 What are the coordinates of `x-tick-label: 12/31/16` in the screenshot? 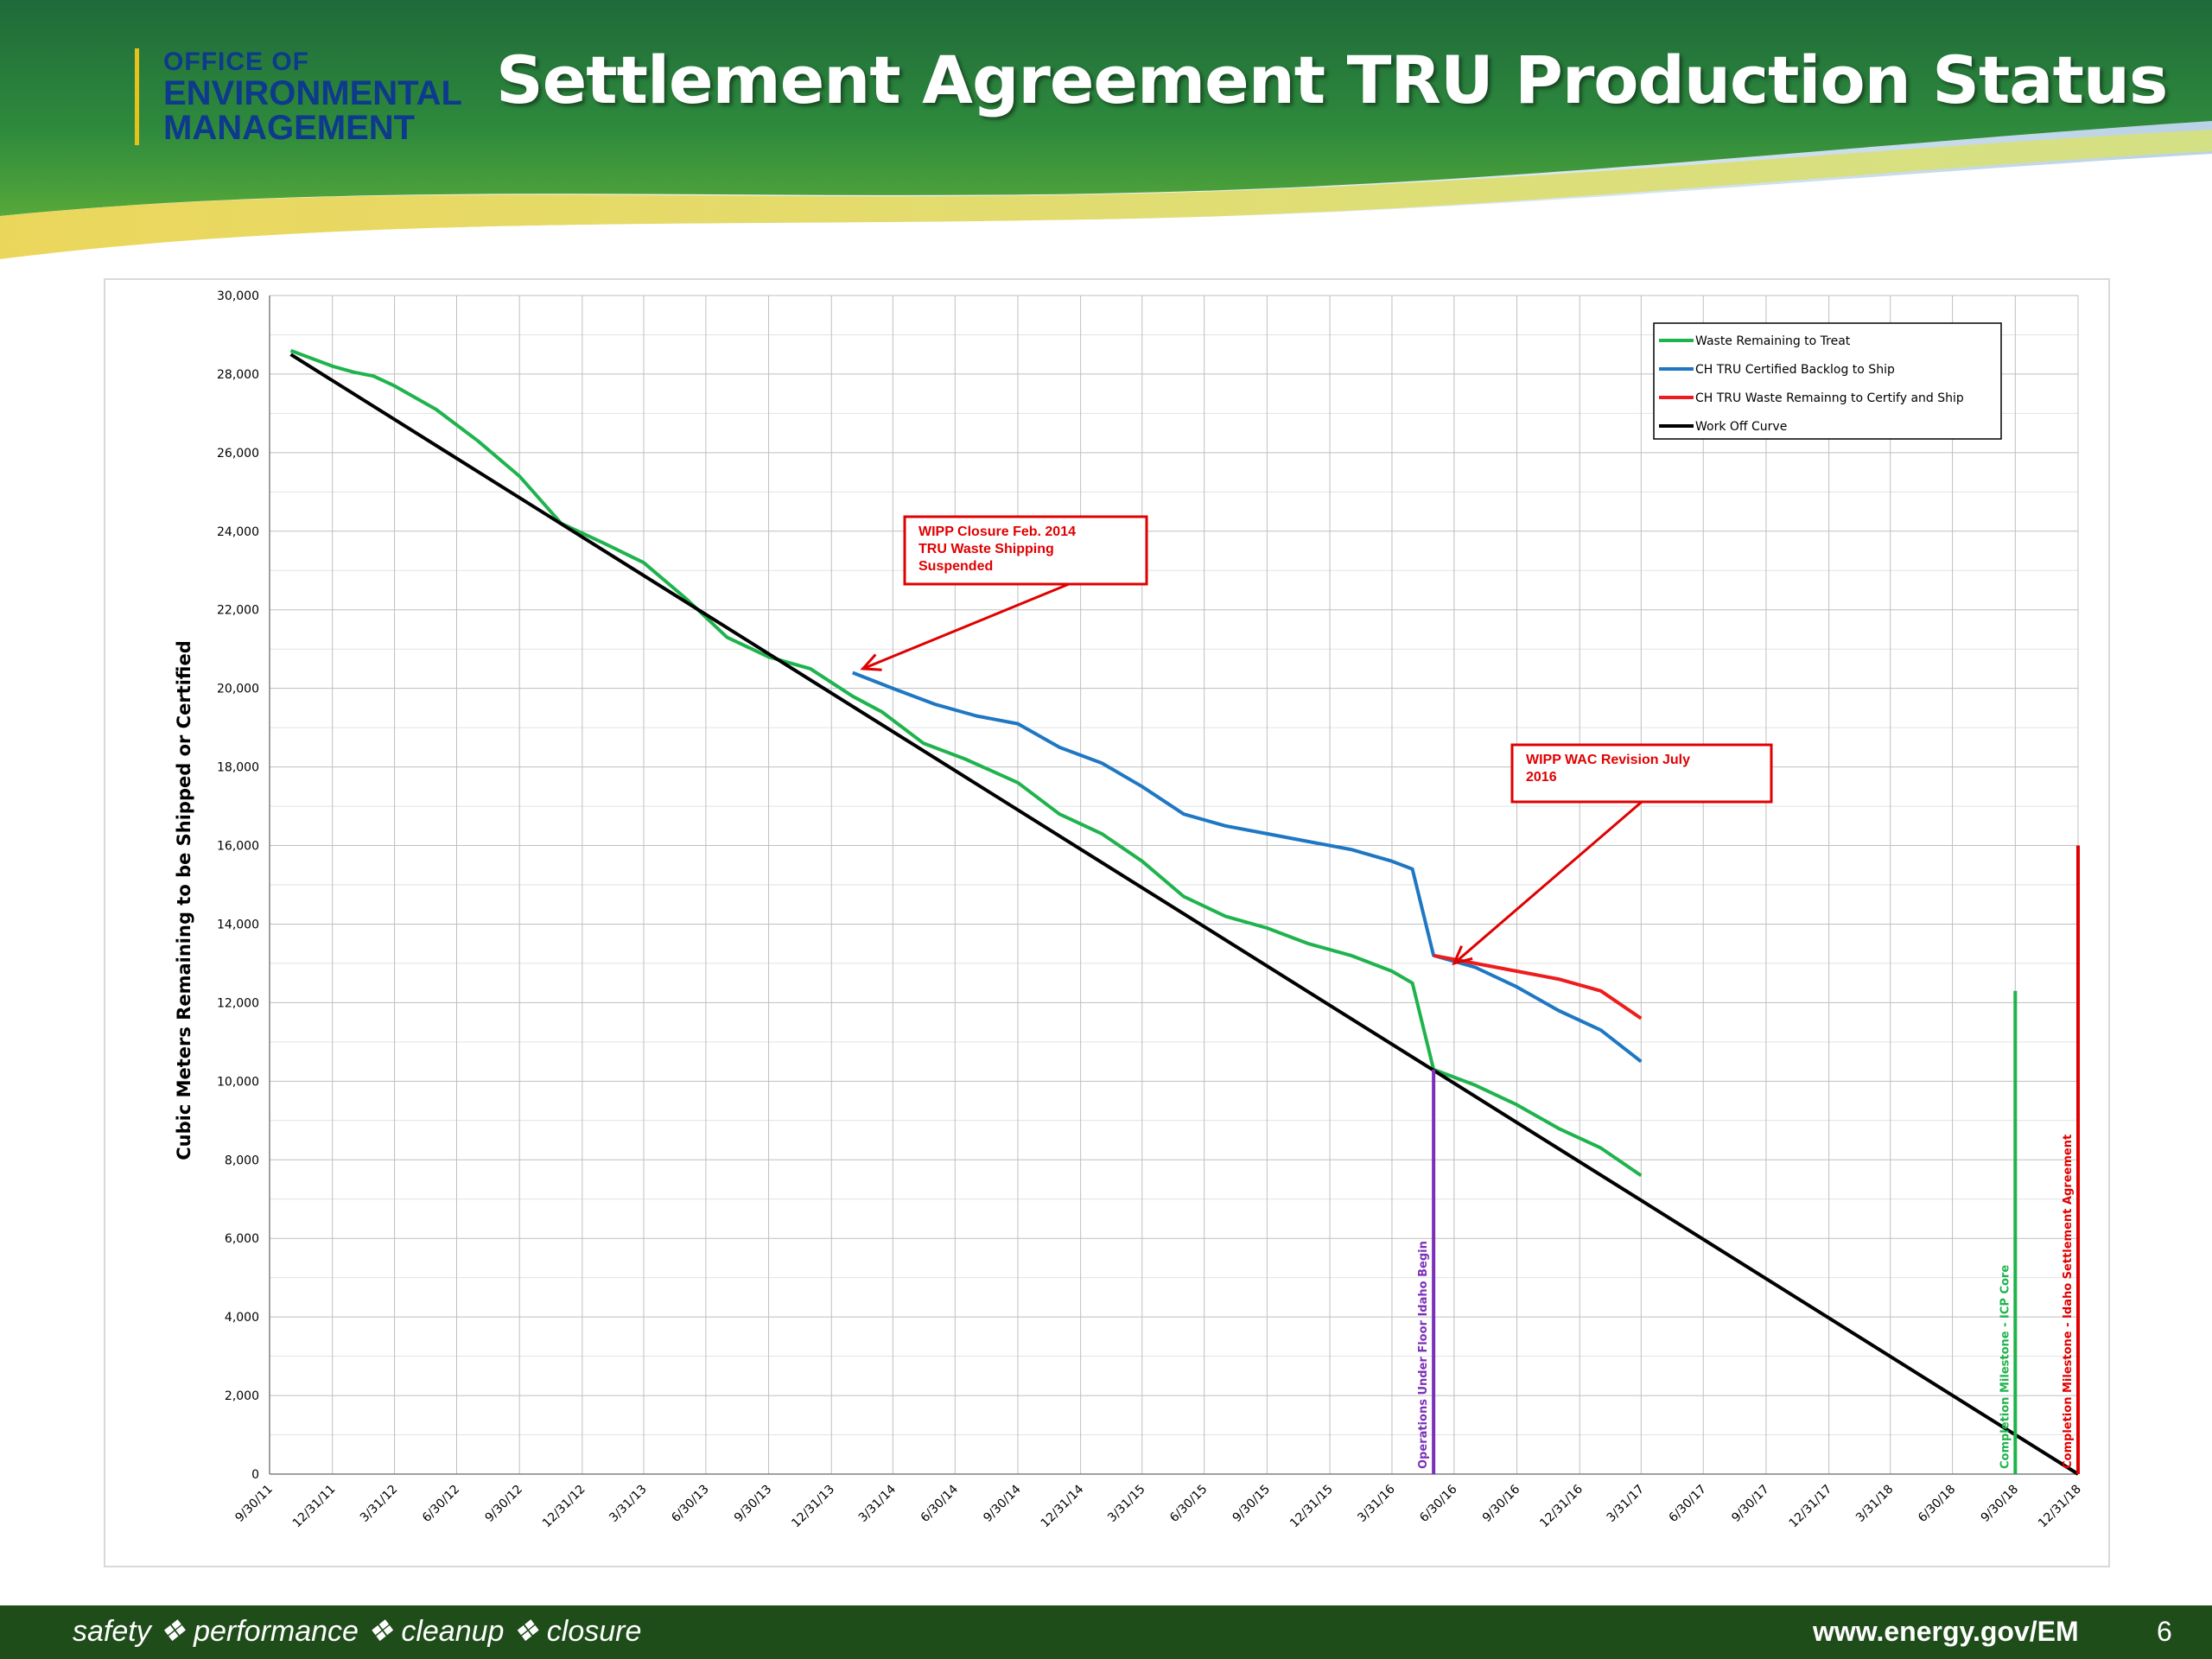 It's located at (1561, 1506).